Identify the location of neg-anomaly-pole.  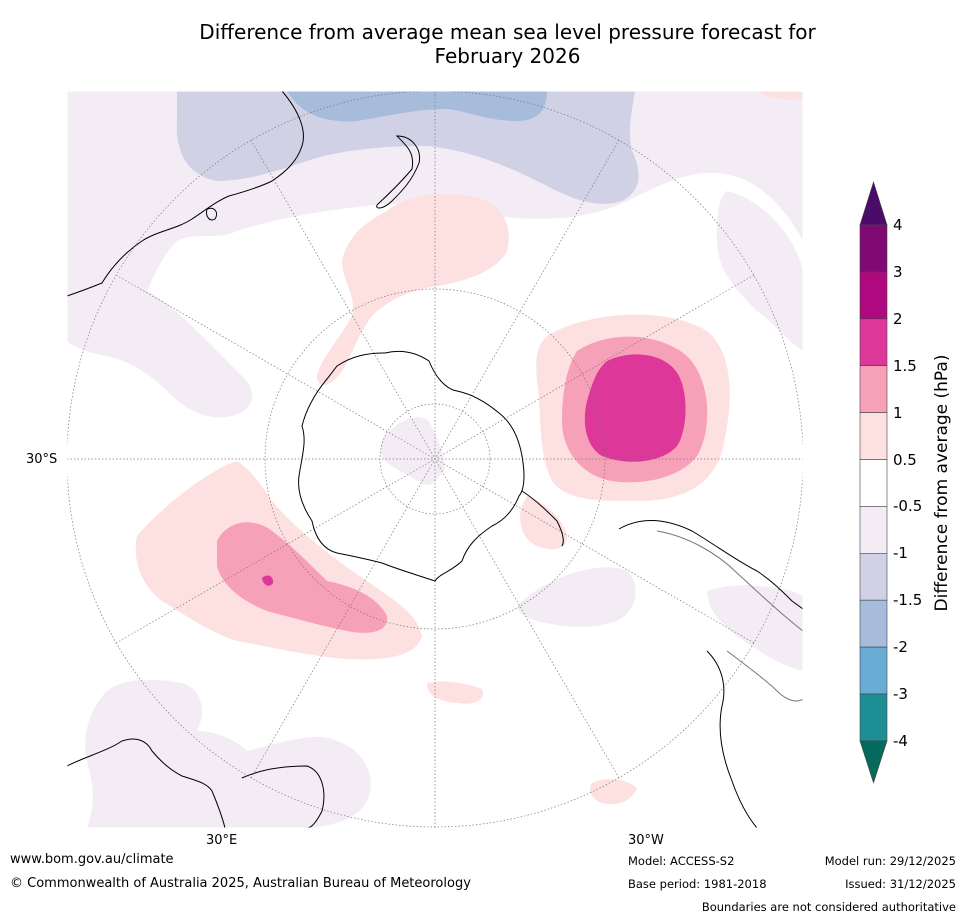
(412, 451).